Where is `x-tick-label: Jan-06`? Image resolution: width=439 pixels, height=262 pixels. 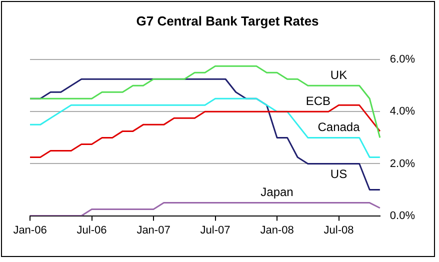 x-tick-label: Jan-06 is located at coordinates (30, 230).